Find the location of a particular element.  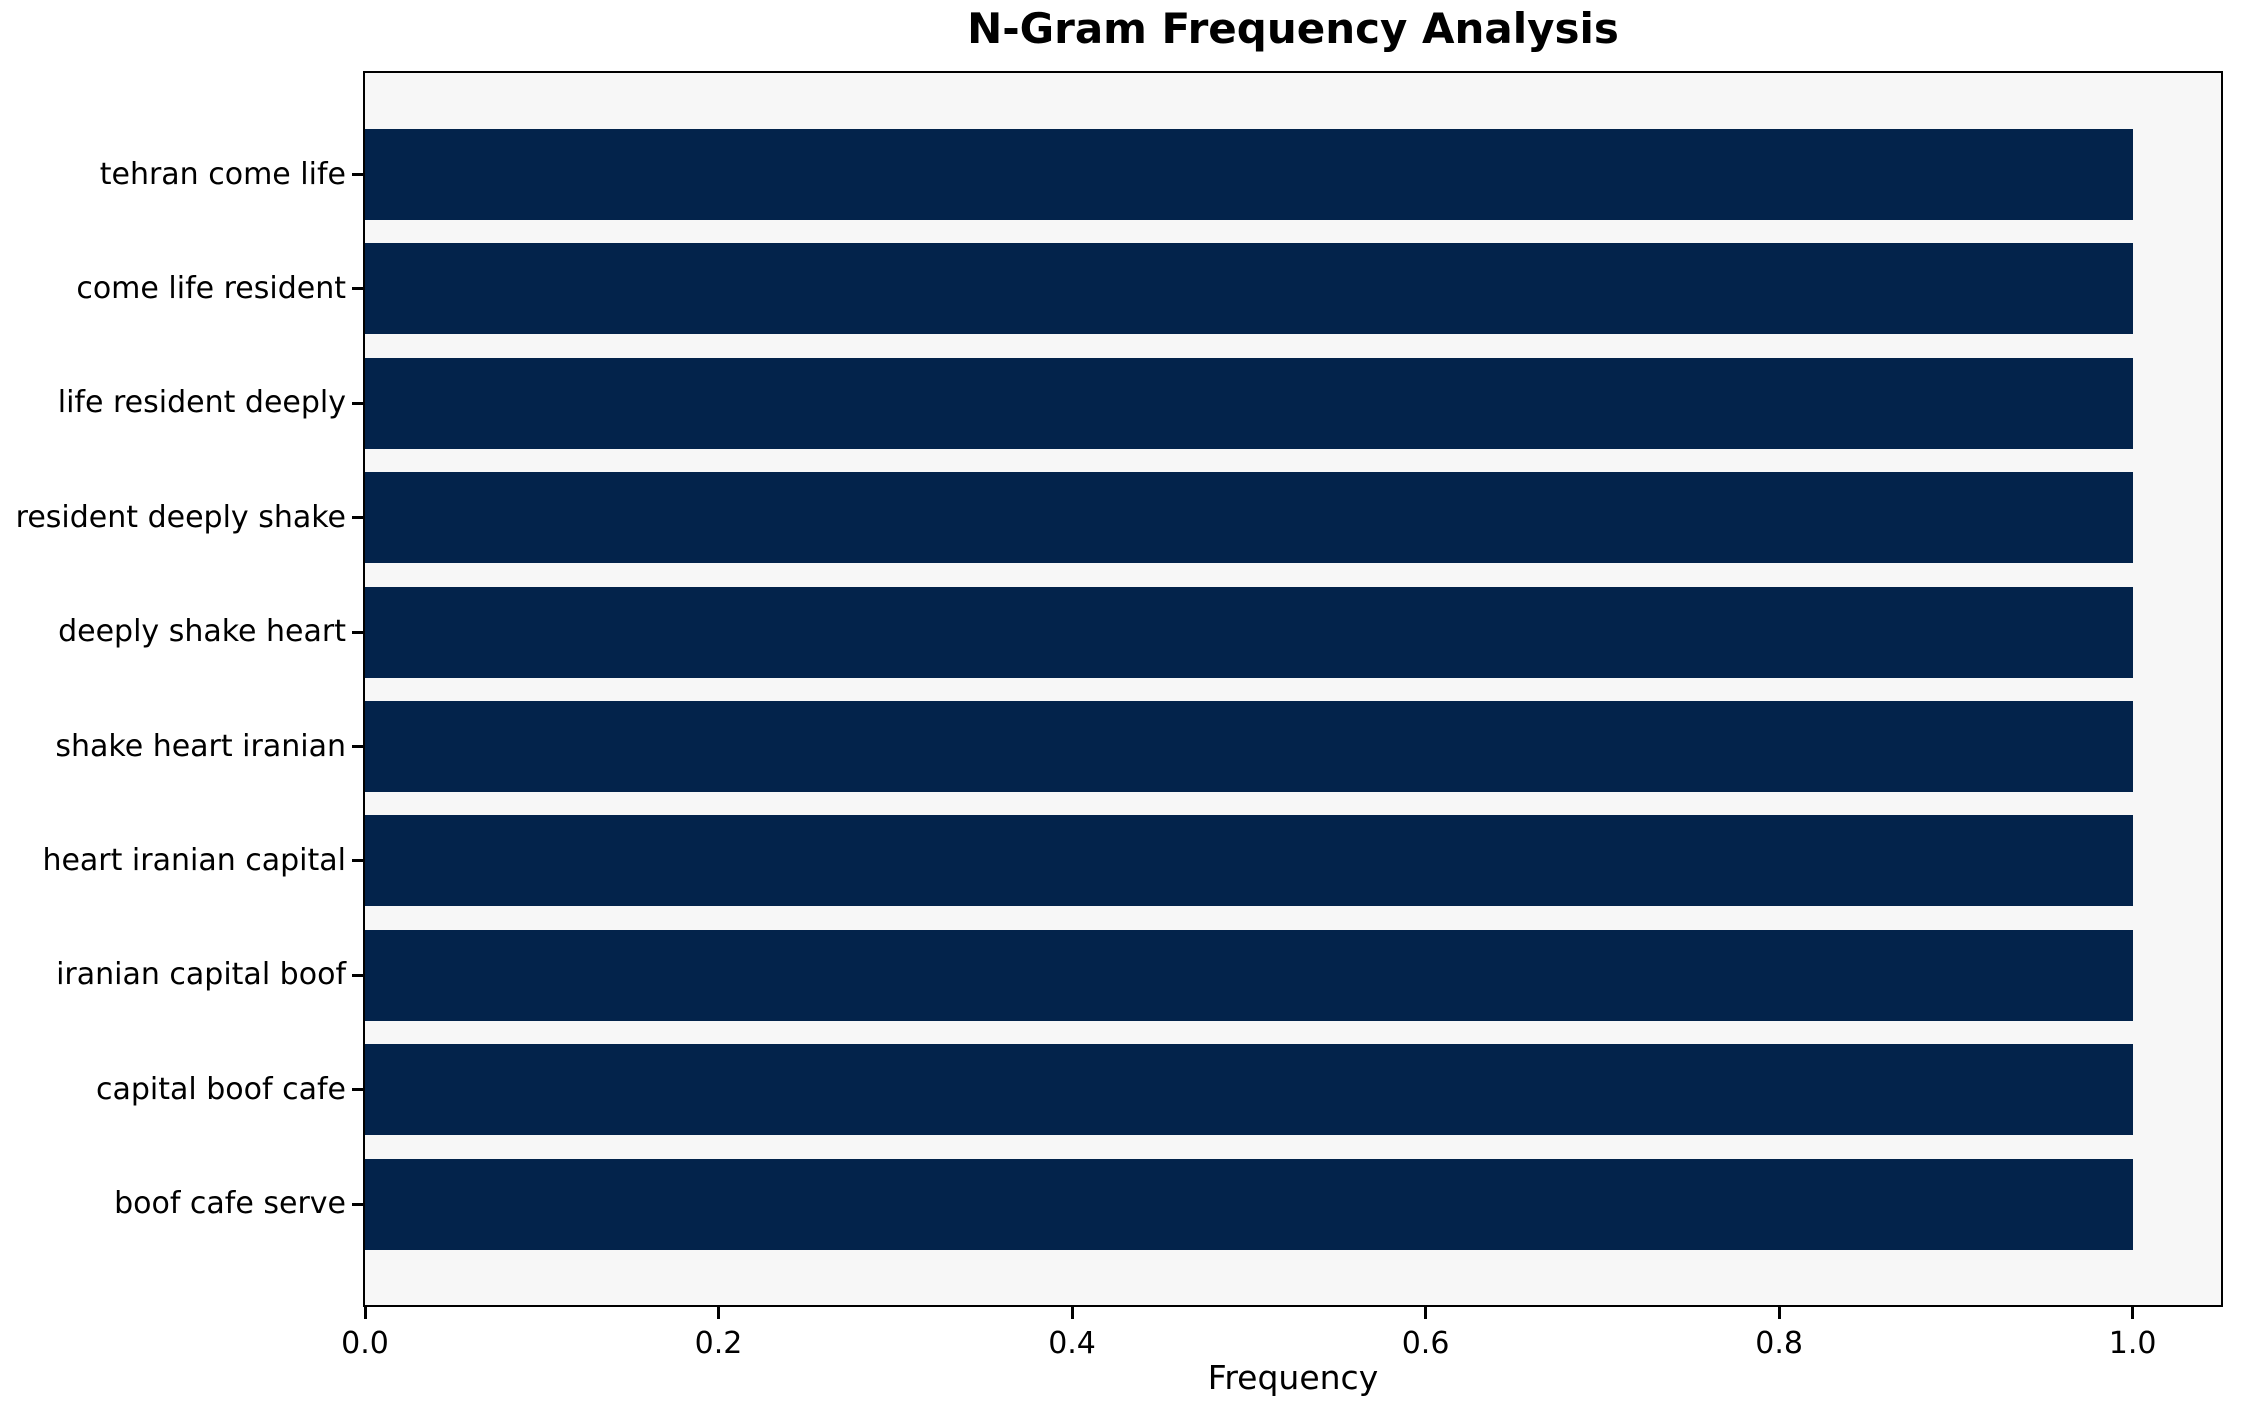

y-tick-label: come life resident is located at coordinates (211, 288).